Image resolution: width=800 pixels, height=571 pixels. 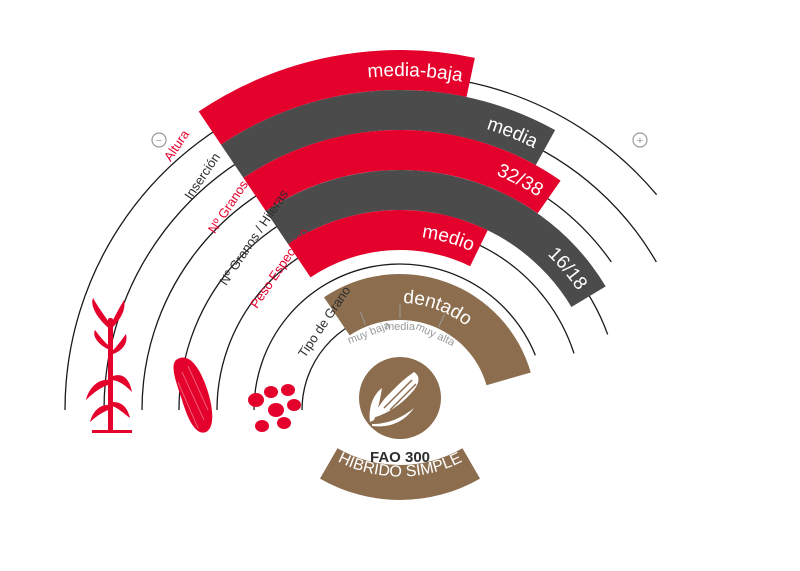 What do you see at coordinates (274, 408) in the screenshot?
I see `kernels-icon` at bounding box center [274, 408].